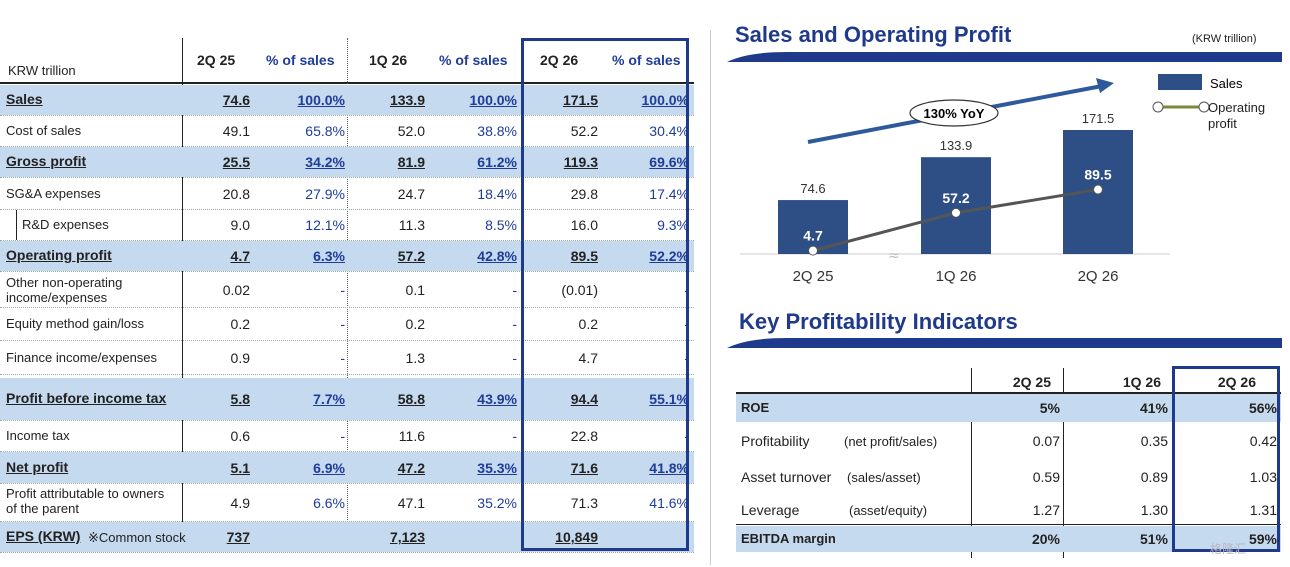 The width and height of the screenshot is (1290, 567). What do you see at coordinates (1263, 510) in the screenshot?
I see `kpi-cell: 1.31` at bounding box center [1263, 510].